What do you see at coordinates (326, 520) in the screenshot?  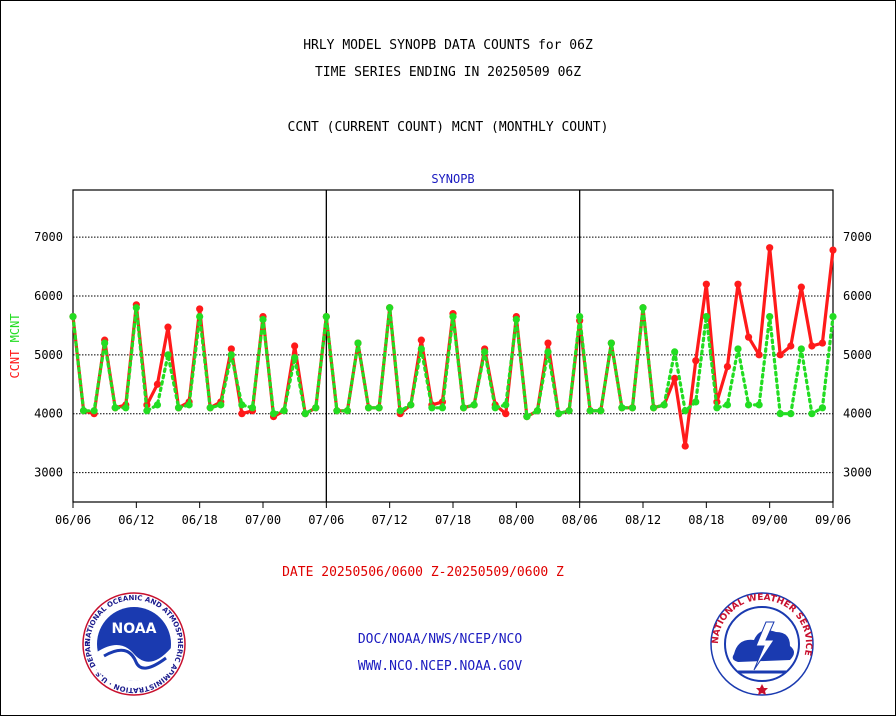 I see `x-tick-label: 07/06` at bounding box center [326, 520].